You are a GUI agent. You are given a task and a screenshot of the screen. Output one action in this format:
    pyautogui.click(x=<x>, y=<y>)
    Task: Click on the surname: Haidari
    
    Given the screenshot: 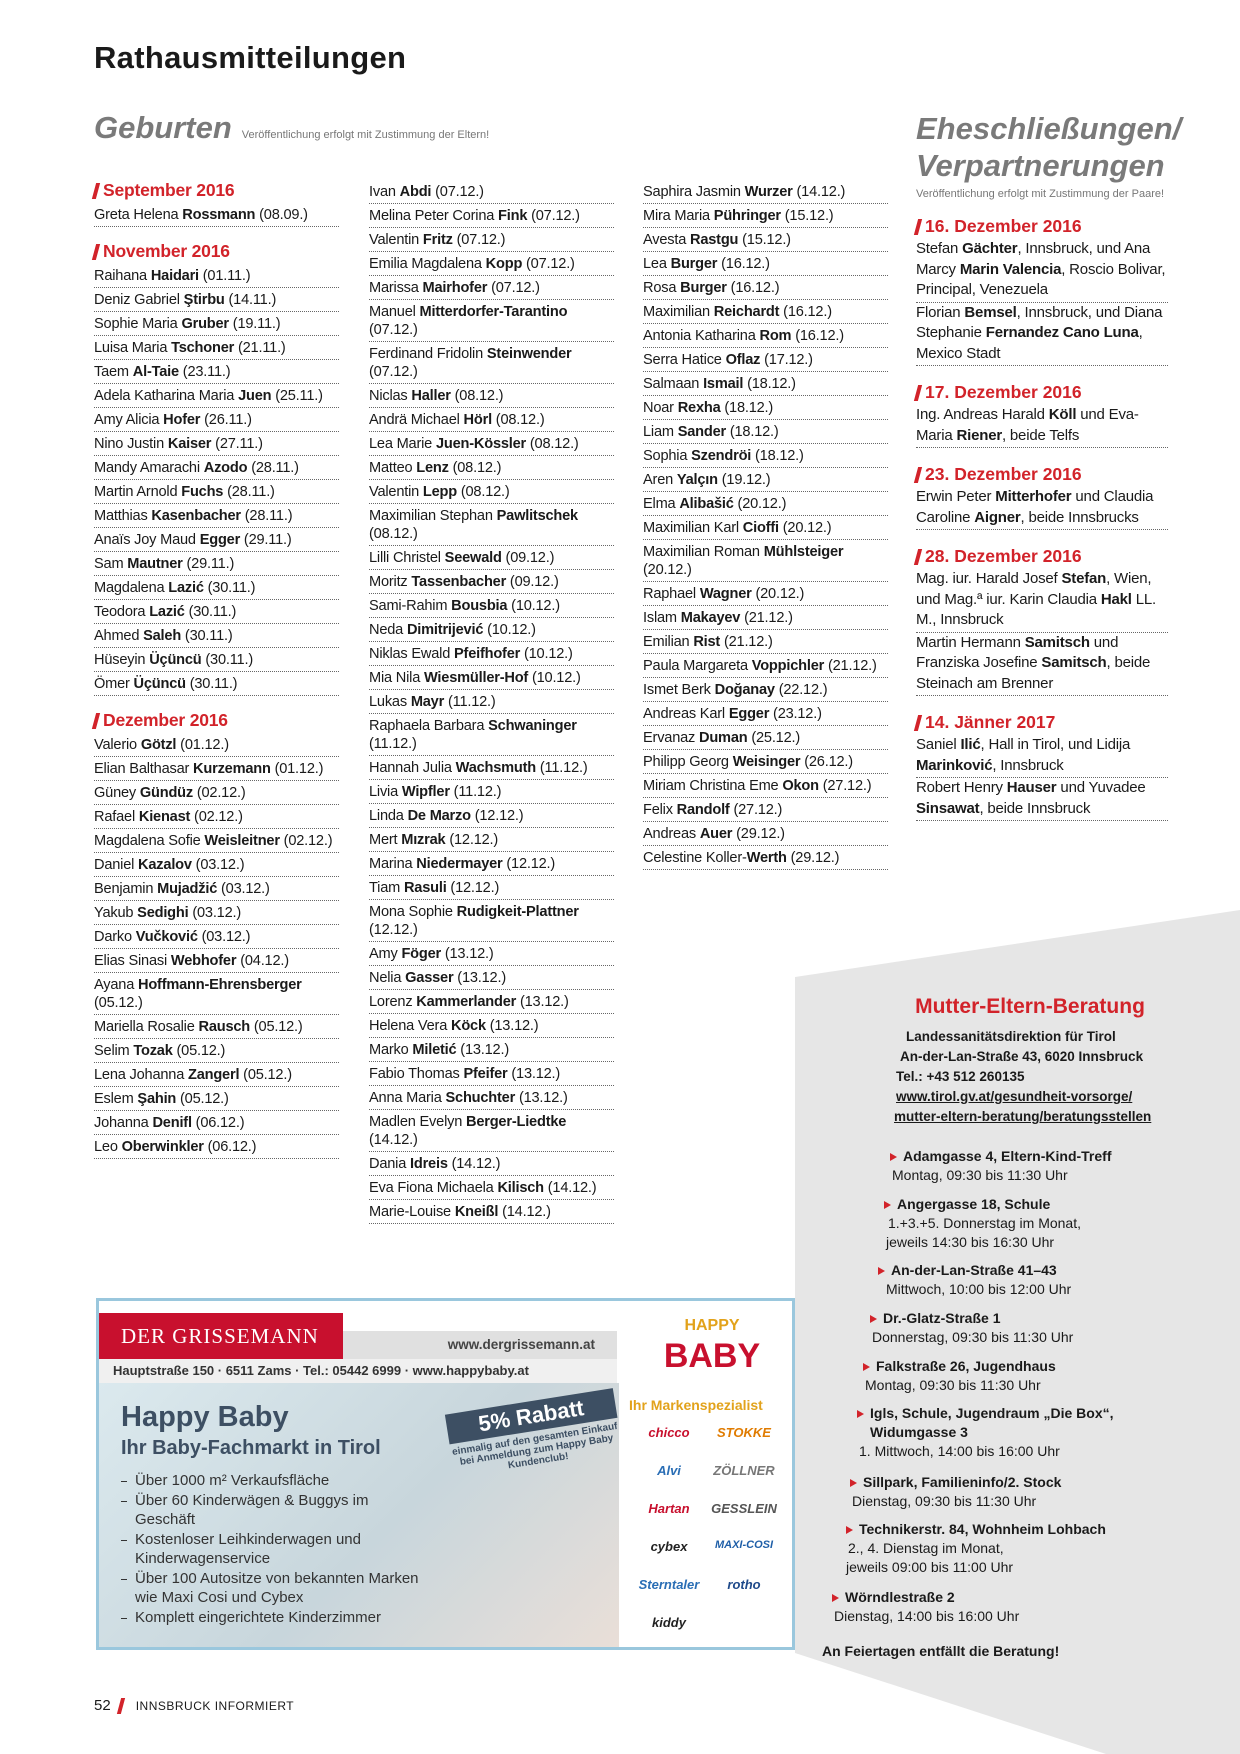 What is the action you would take?
    pyautogui.click(x=174, y=276)
    